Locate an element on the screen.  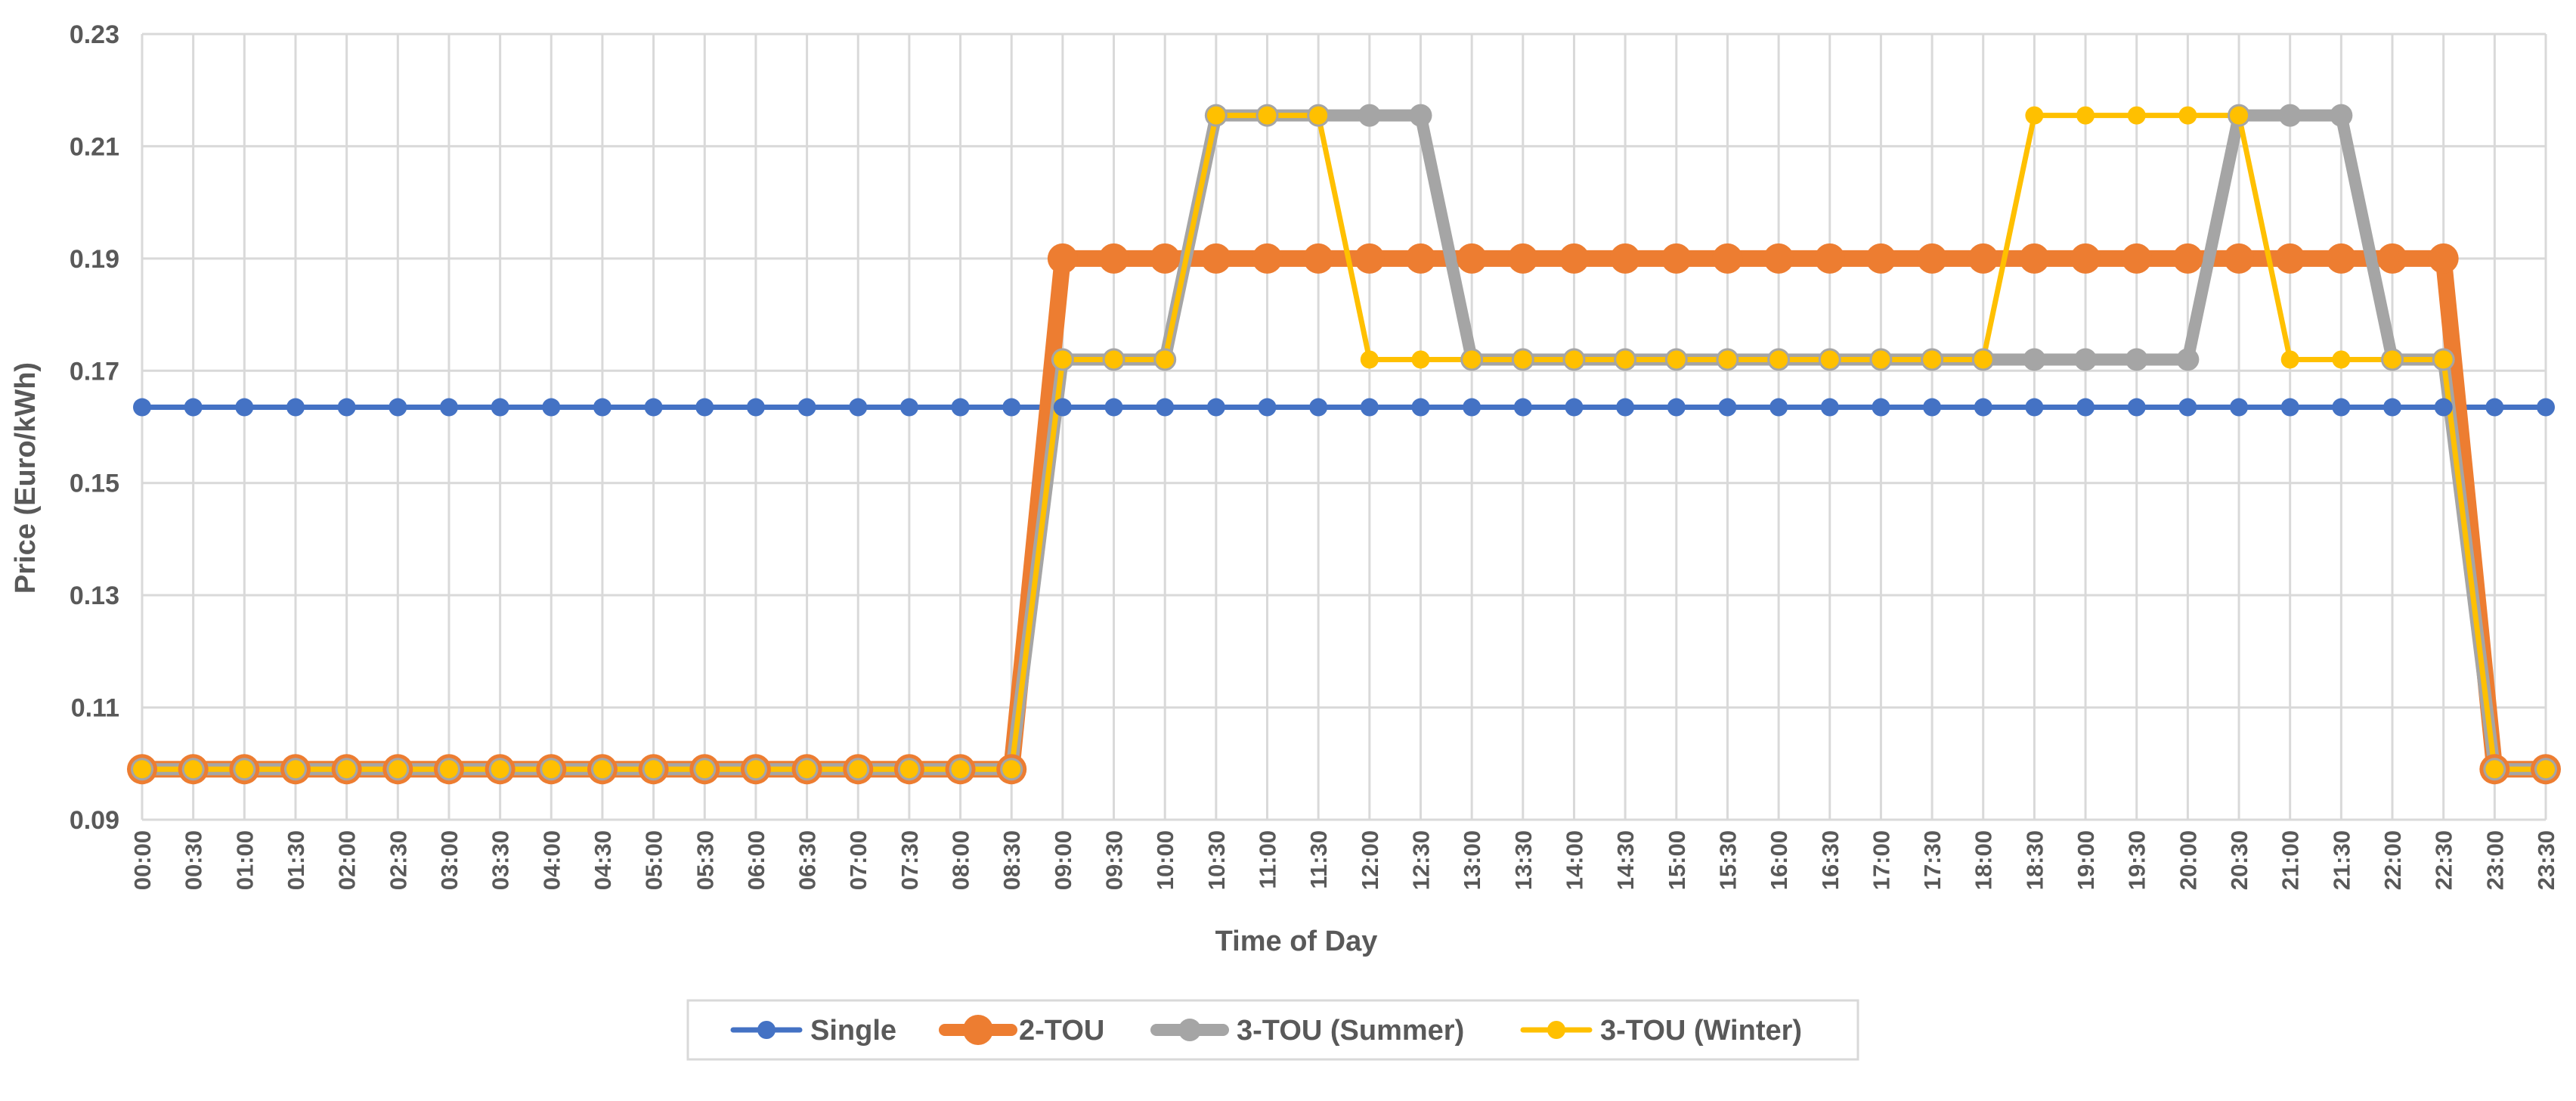
y-tick-label: 0.11 is located at coordinates (95, 708).